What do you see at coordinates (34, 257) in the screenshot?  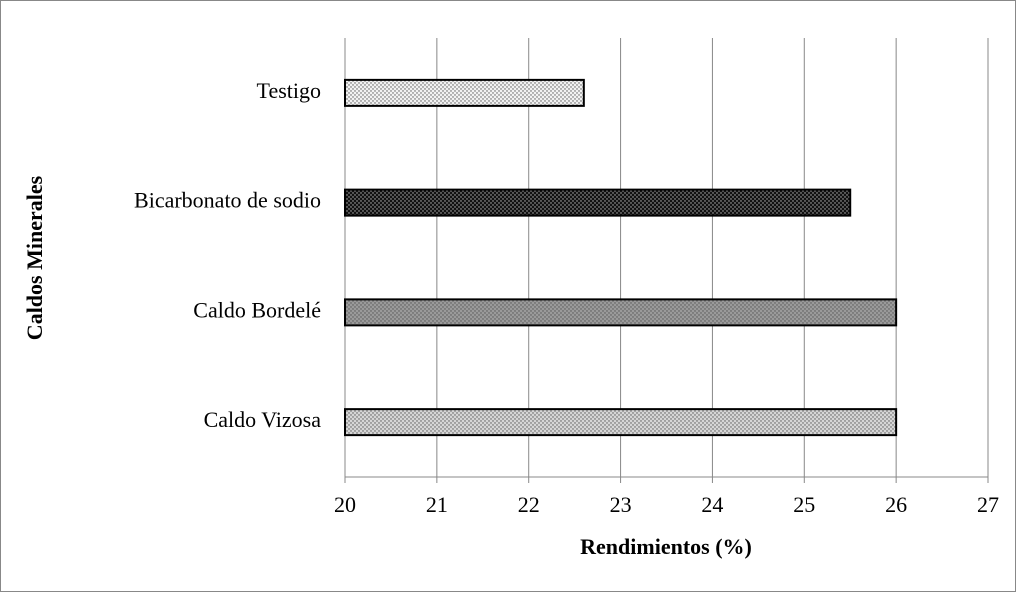 I see `y-axis-title: Caldos Minerales` at bounding box center [34, 257].